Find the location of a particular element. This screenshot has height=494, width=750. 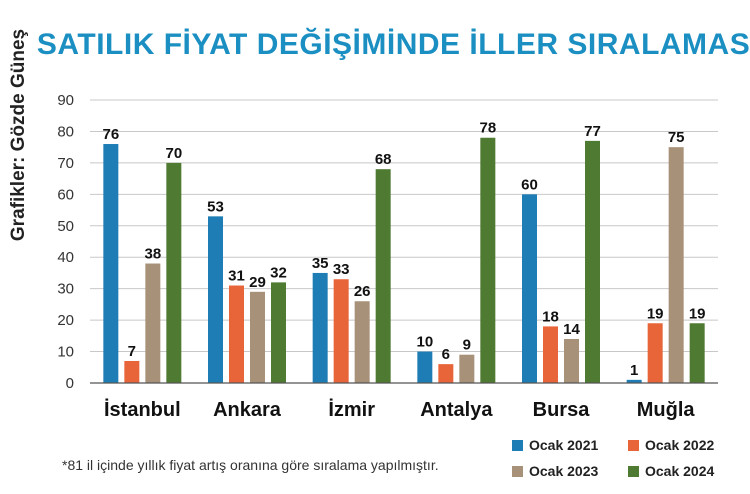

value-label: 75 is located at coordinates (676, 137).